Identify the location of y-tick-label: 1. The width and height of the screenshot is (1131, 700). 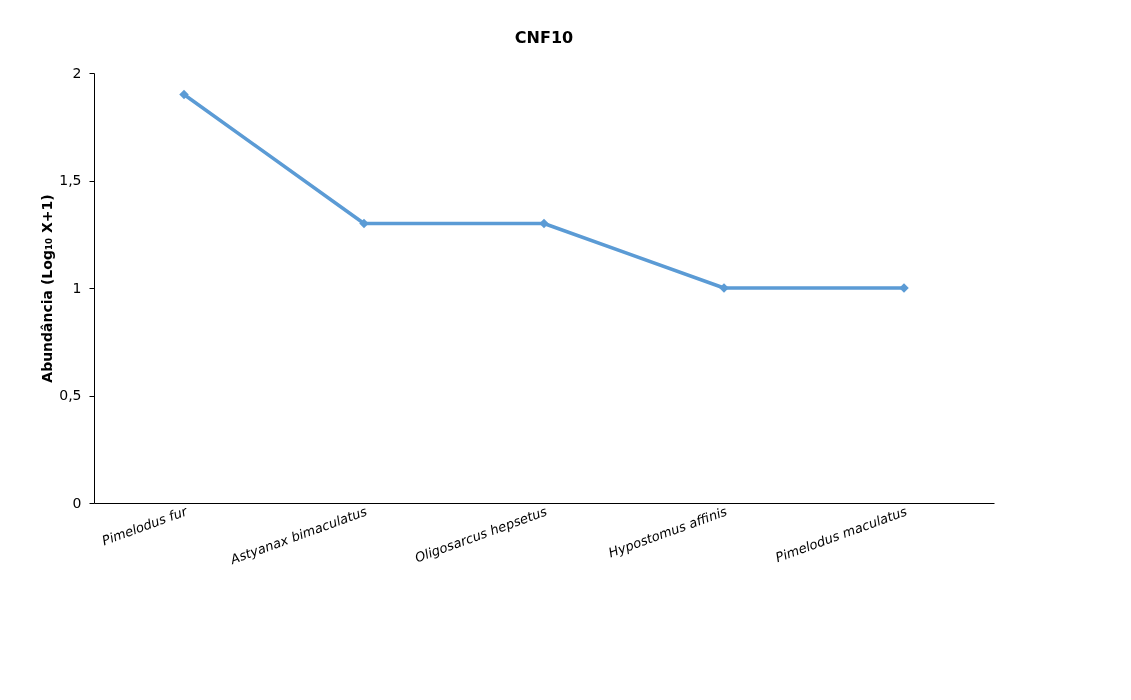
(77, 287).